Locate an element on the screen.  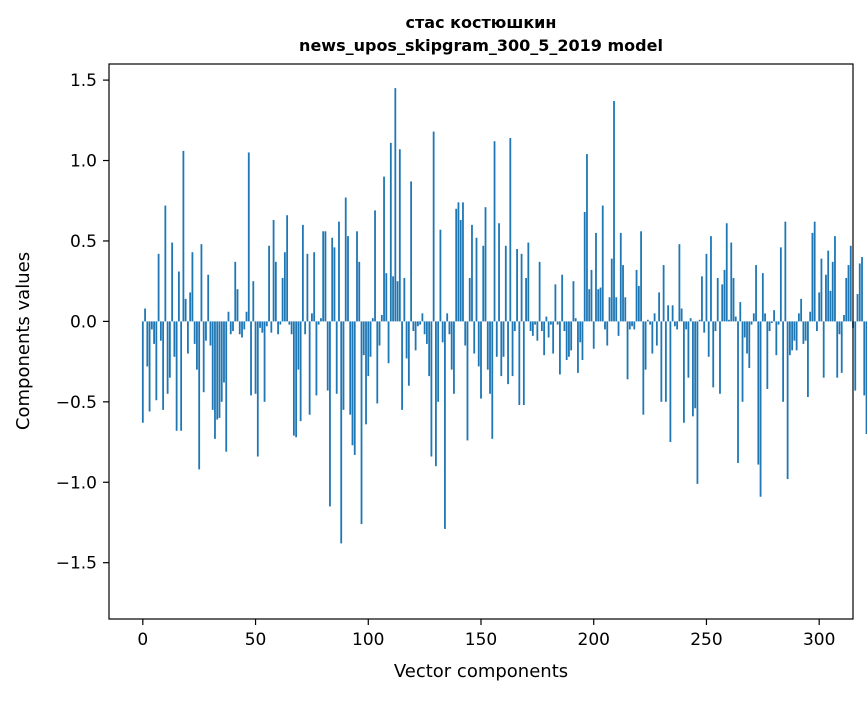
y-axis-ticks: 1.5 1.0 0.5 0.0 −0.5 −1.0 −1.5 is located at coordinates (82, 322).